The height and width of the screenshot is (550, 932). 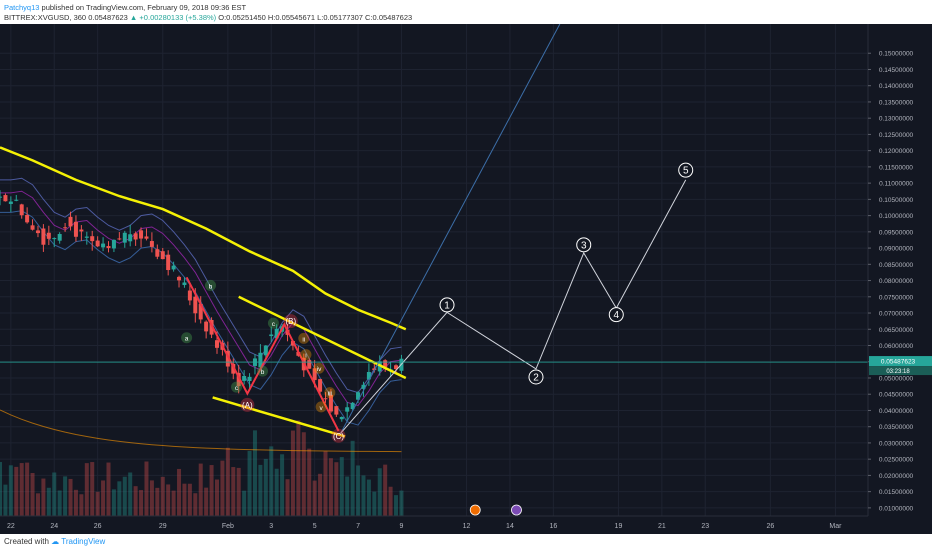 What do you see at coordinates (45, 17) in the screenshot?
I see `symbol: BITTREX:XVGUSD, 360` at bounding box center [45, 17].